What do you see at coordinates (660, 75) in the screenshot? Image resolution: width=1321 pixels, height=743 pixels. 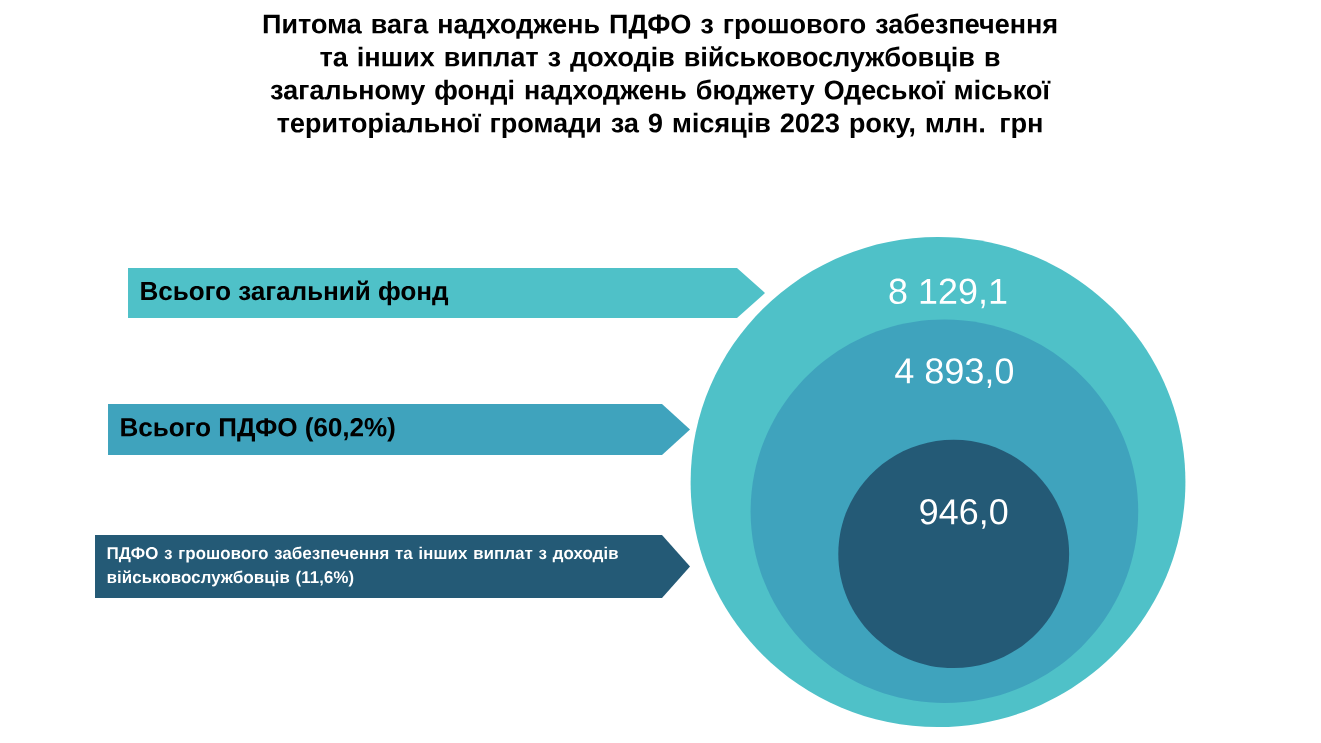 I see `text: Питома вага надходжень ПДФО з грошового забезпечення та інших виплат з доходів військовослужбовців в загальному фонді надходжень бюджету Одеської міської територіальної громади за 9 місяців 2023 року, млн. грн` at bounding box center [660, 75].